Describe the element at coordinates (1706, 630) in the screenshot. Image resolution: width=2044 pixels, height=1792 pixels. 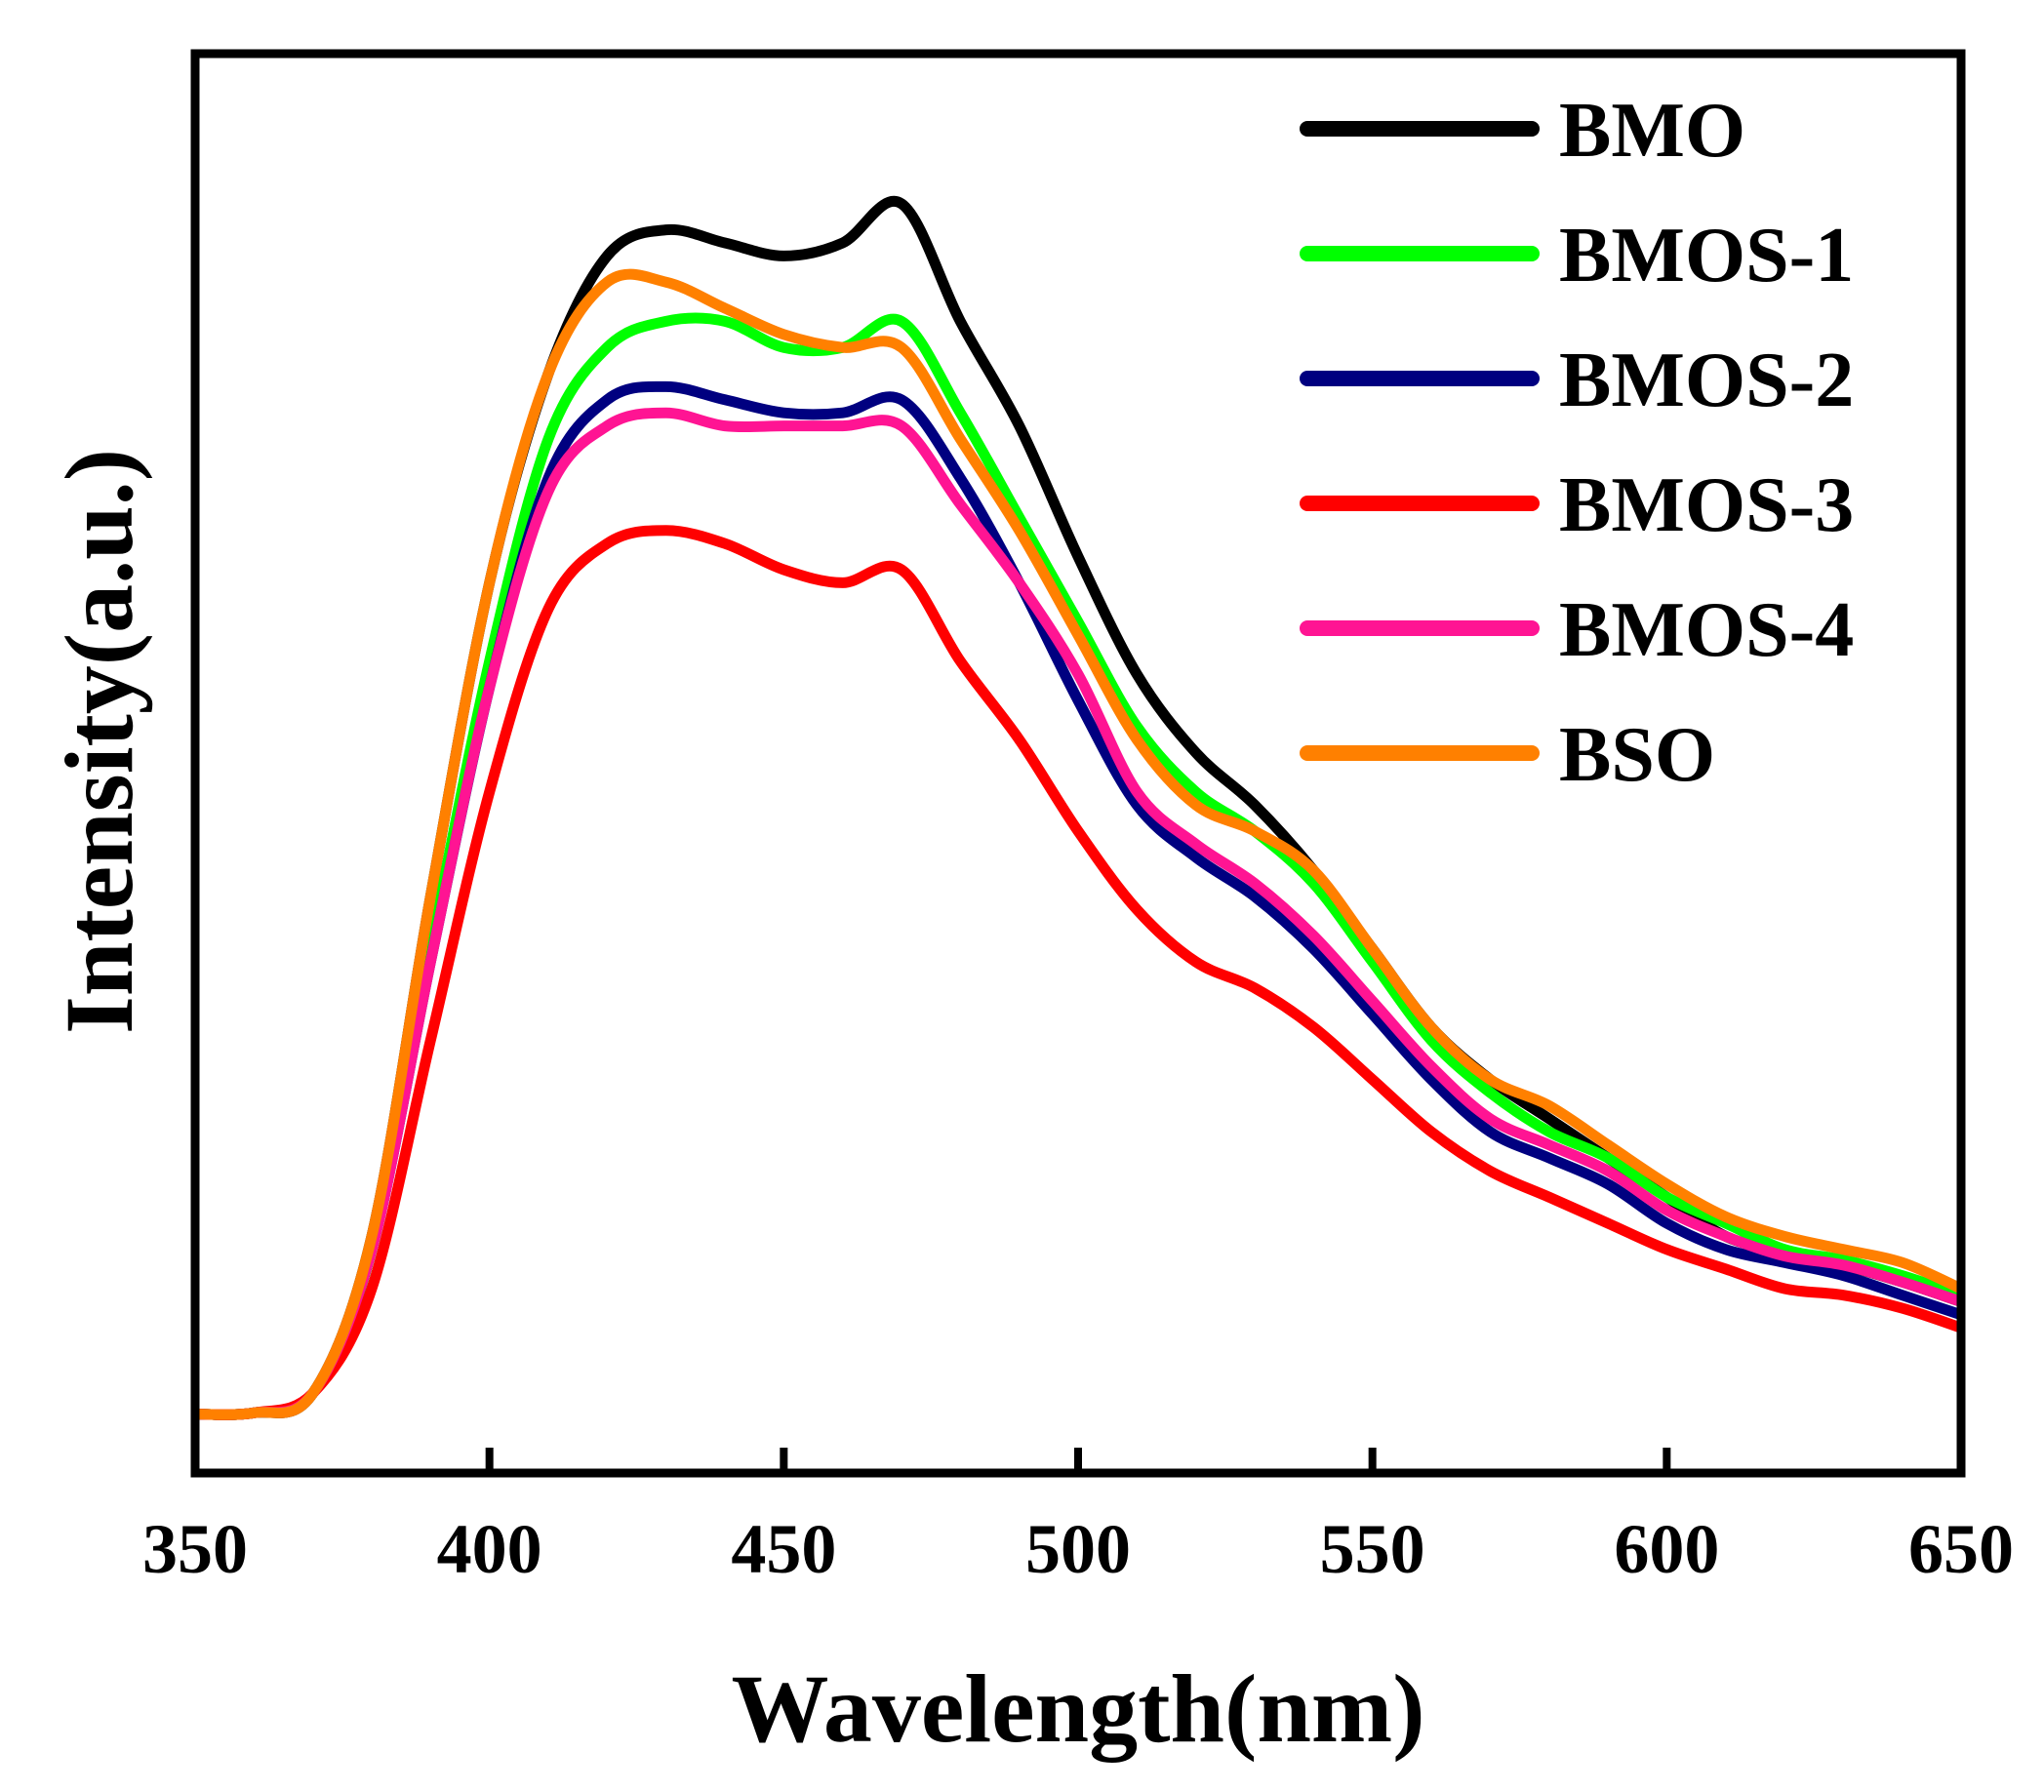
I see `legend-label-bmos-4: BMOS-4` at that location.